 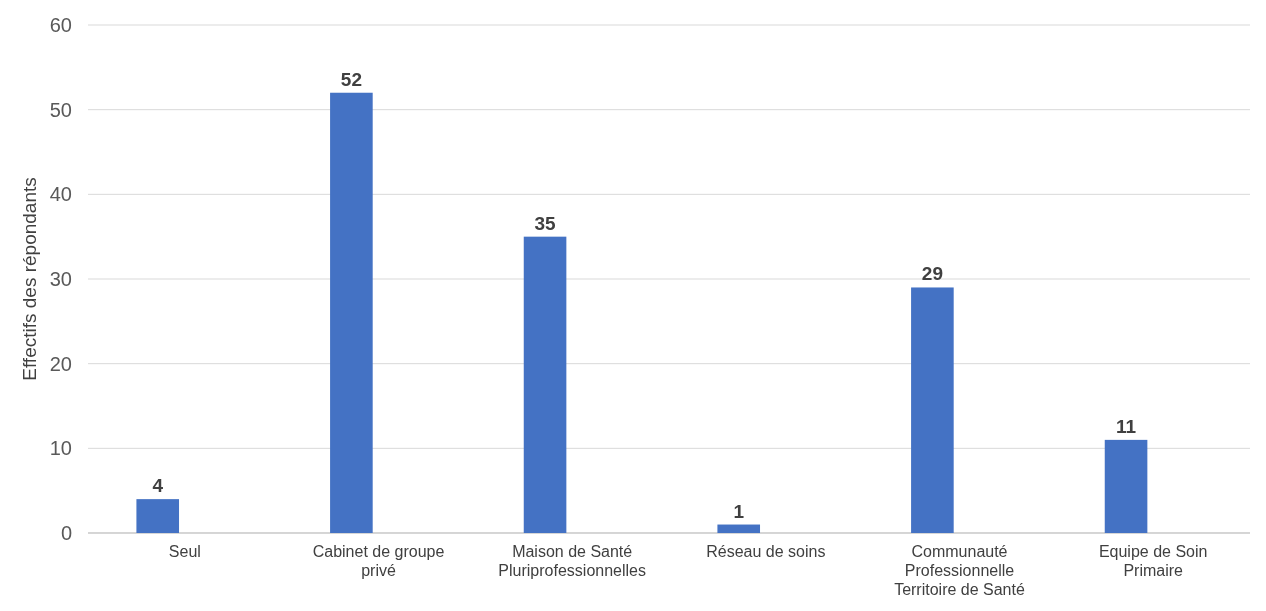 I want to click on y-tick-label: 60, so click(x=60, y=25).